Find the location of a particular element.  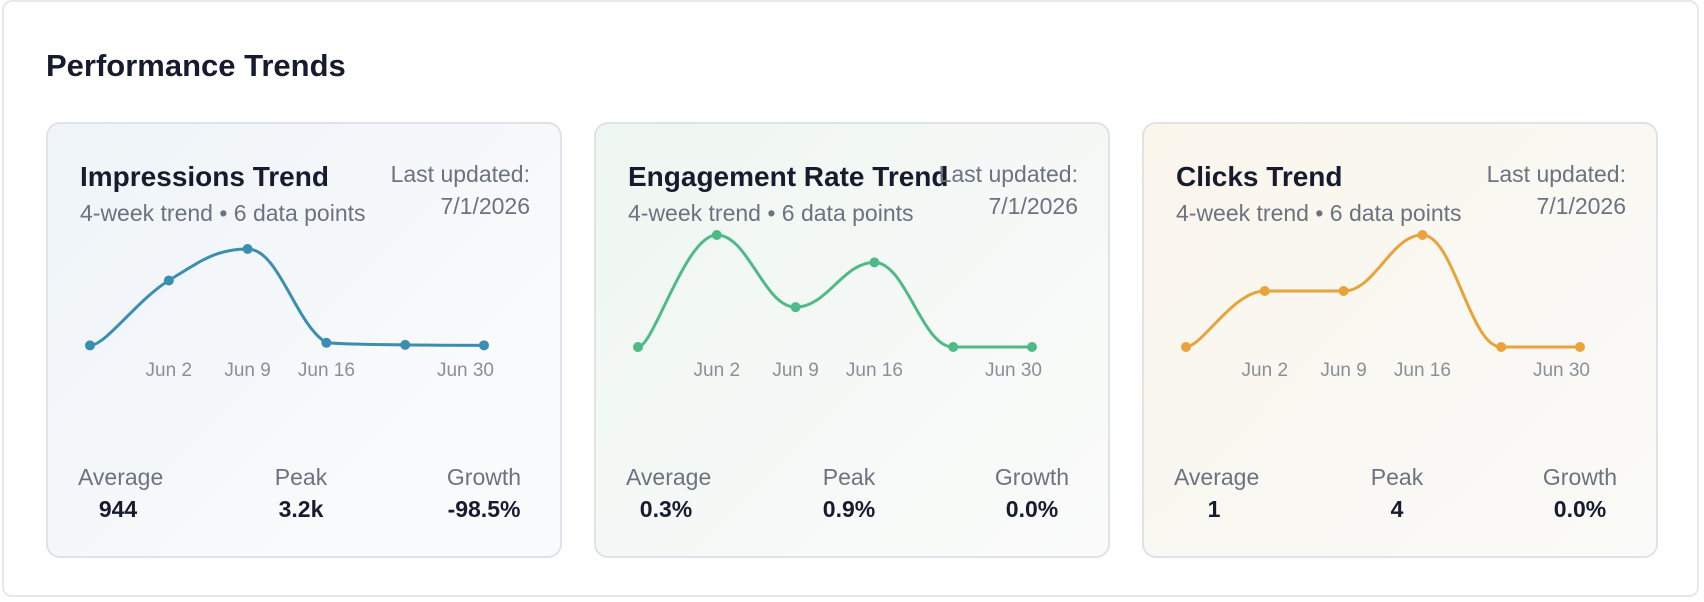

stat-peak-value: 0.9% is located at coordinates (849, 509).